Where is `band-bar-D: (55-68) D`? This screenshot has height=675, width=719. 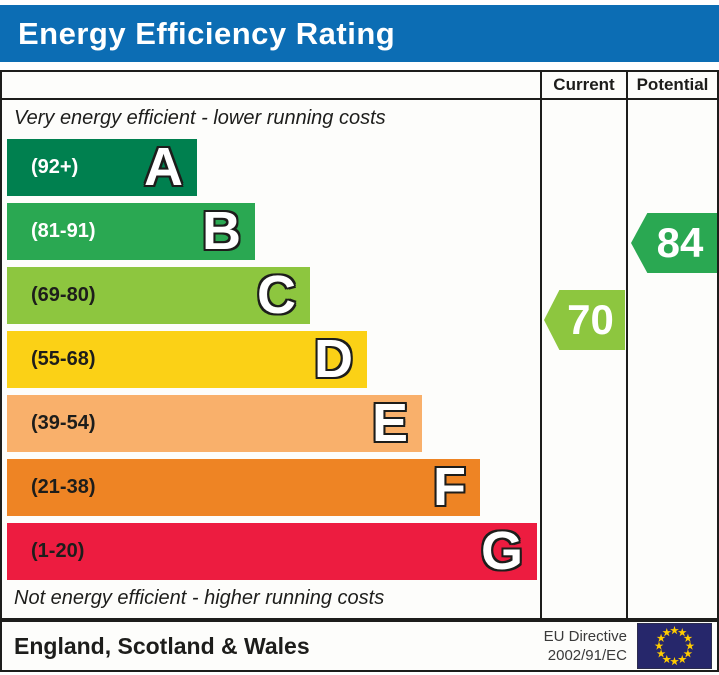
band-bar-D: (55-68) D is located at coordinates (187, 359).